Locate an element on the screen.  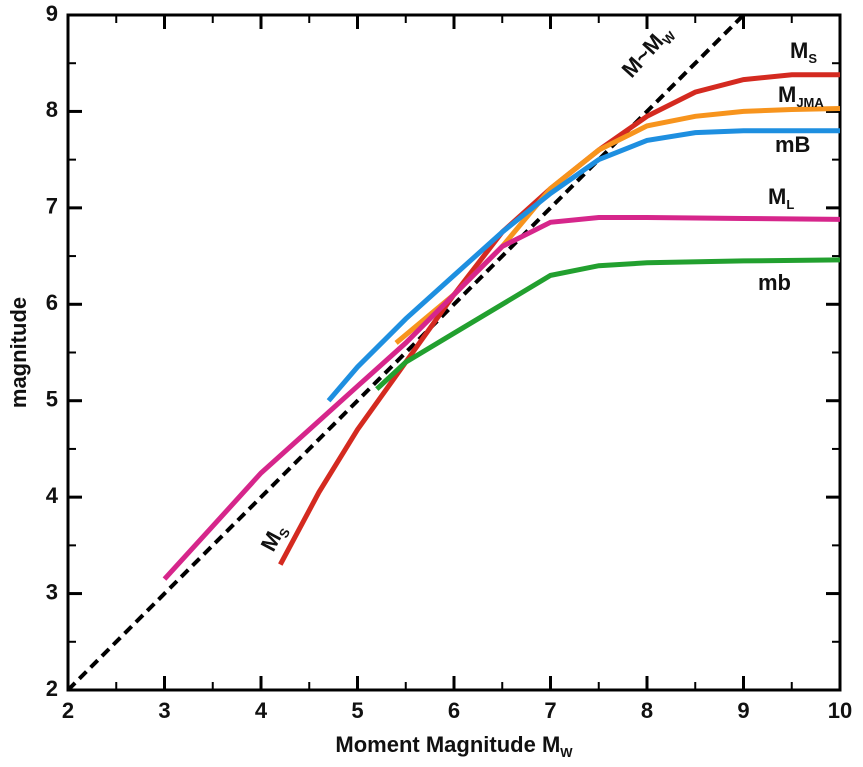
series-label: mB is located at coordinates (792, 144).